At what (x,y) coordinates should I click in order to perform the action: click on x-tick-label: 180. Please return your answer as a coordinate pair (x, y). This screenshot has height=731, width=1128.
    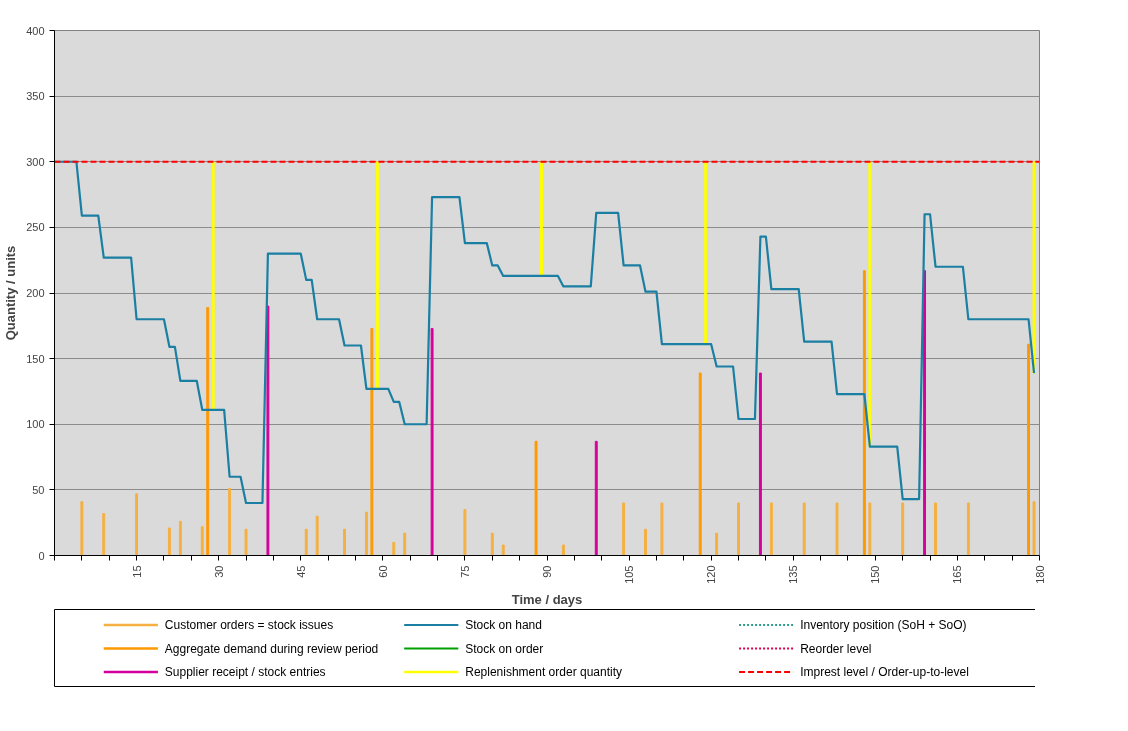
    Looking at the image, I should click on (1039, 574).